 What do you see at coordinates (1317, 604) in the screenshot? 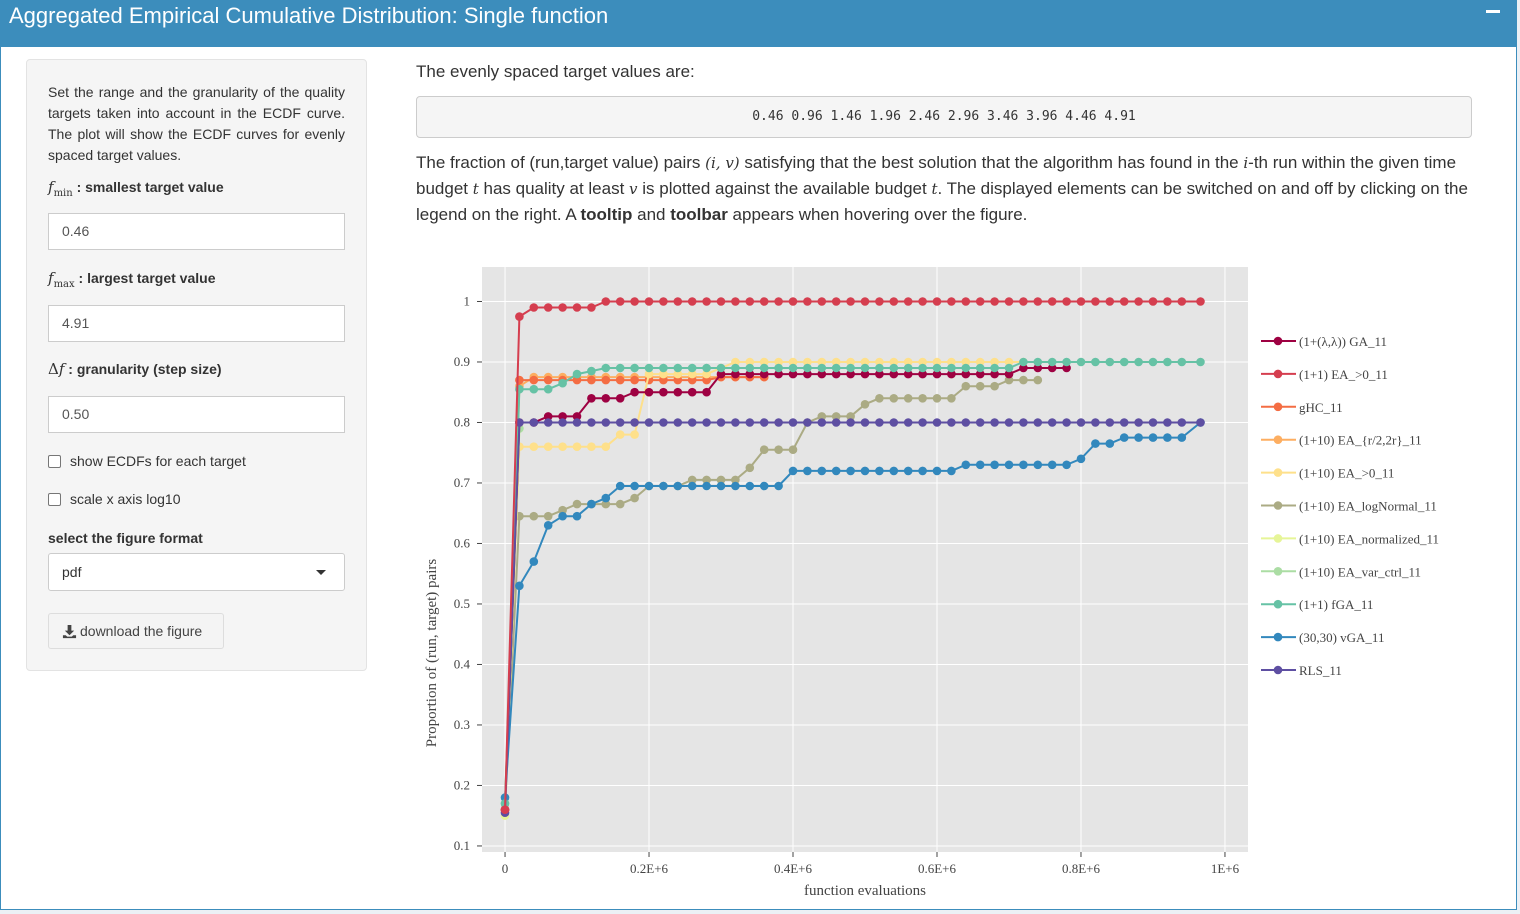
I see `legend-item: (1+1) fGA_11` at bounding box center [1317, 604].